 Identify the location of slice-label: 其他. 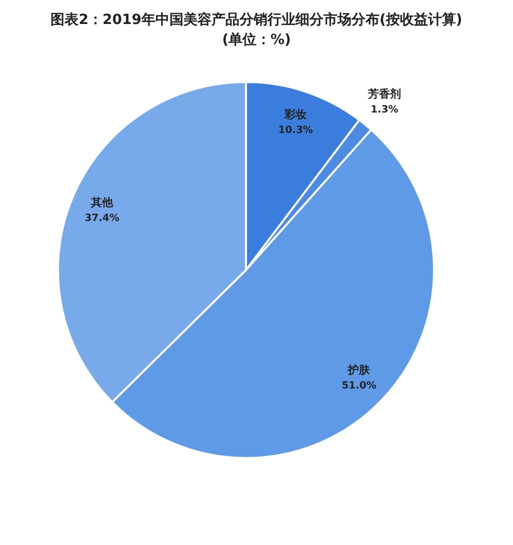
(102, 202).